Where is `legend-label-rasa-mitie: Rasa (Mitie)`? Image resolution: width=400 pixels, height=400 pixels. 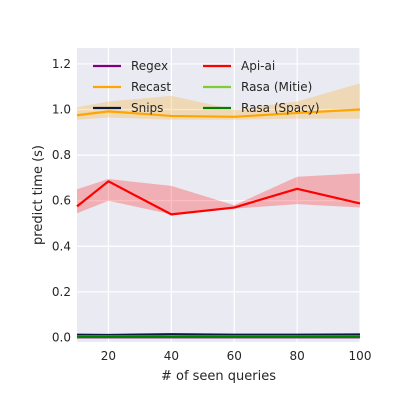
legend-label-rasa-mitie: Rasa (Mitie) is located at coordinates (276, 87).